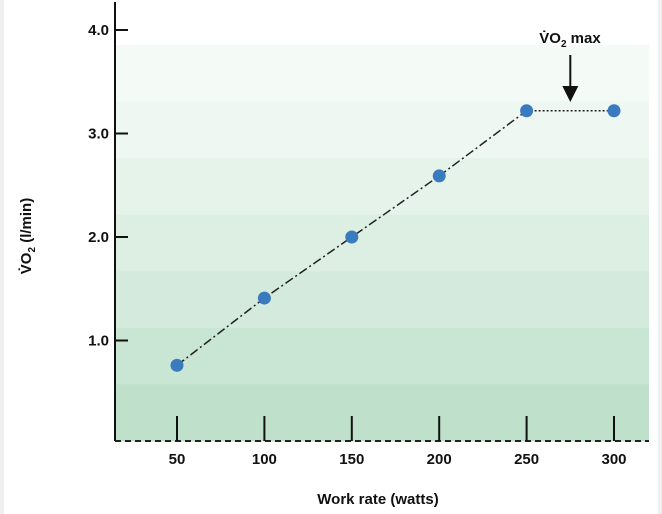 This screenshot has height=514, width=662. What do you see at coordinates (526, 459) in the screenshot?
I see `x-tick-label: 250` at bounding box center [526, 459].